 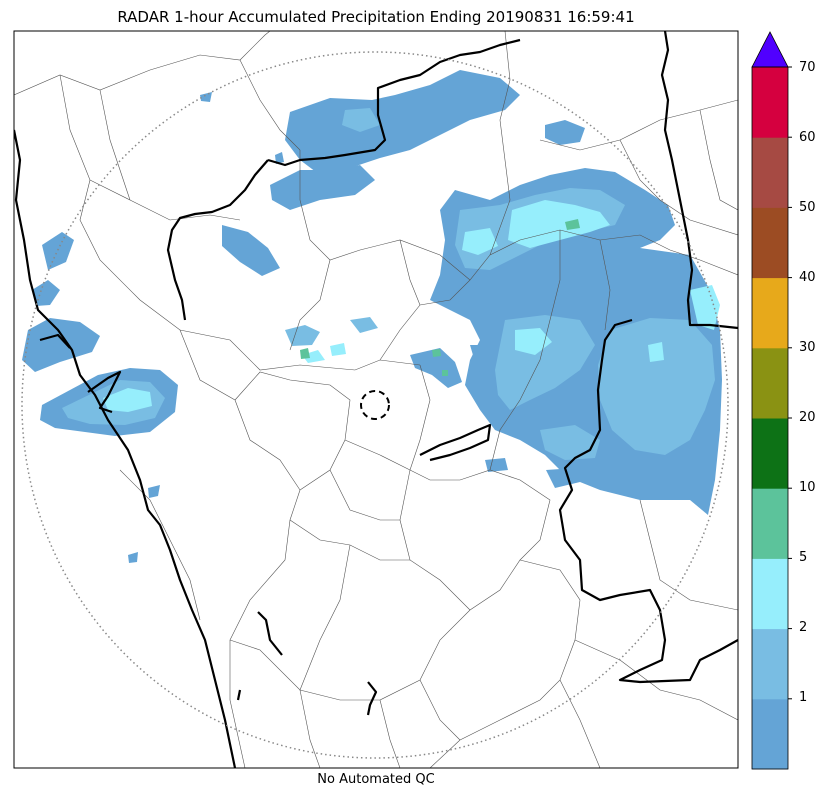 What do you see at coordinates (803, 697) in the screenshot?
I see `colorbar-tick-1: 1` at bounding box center [803, 697].